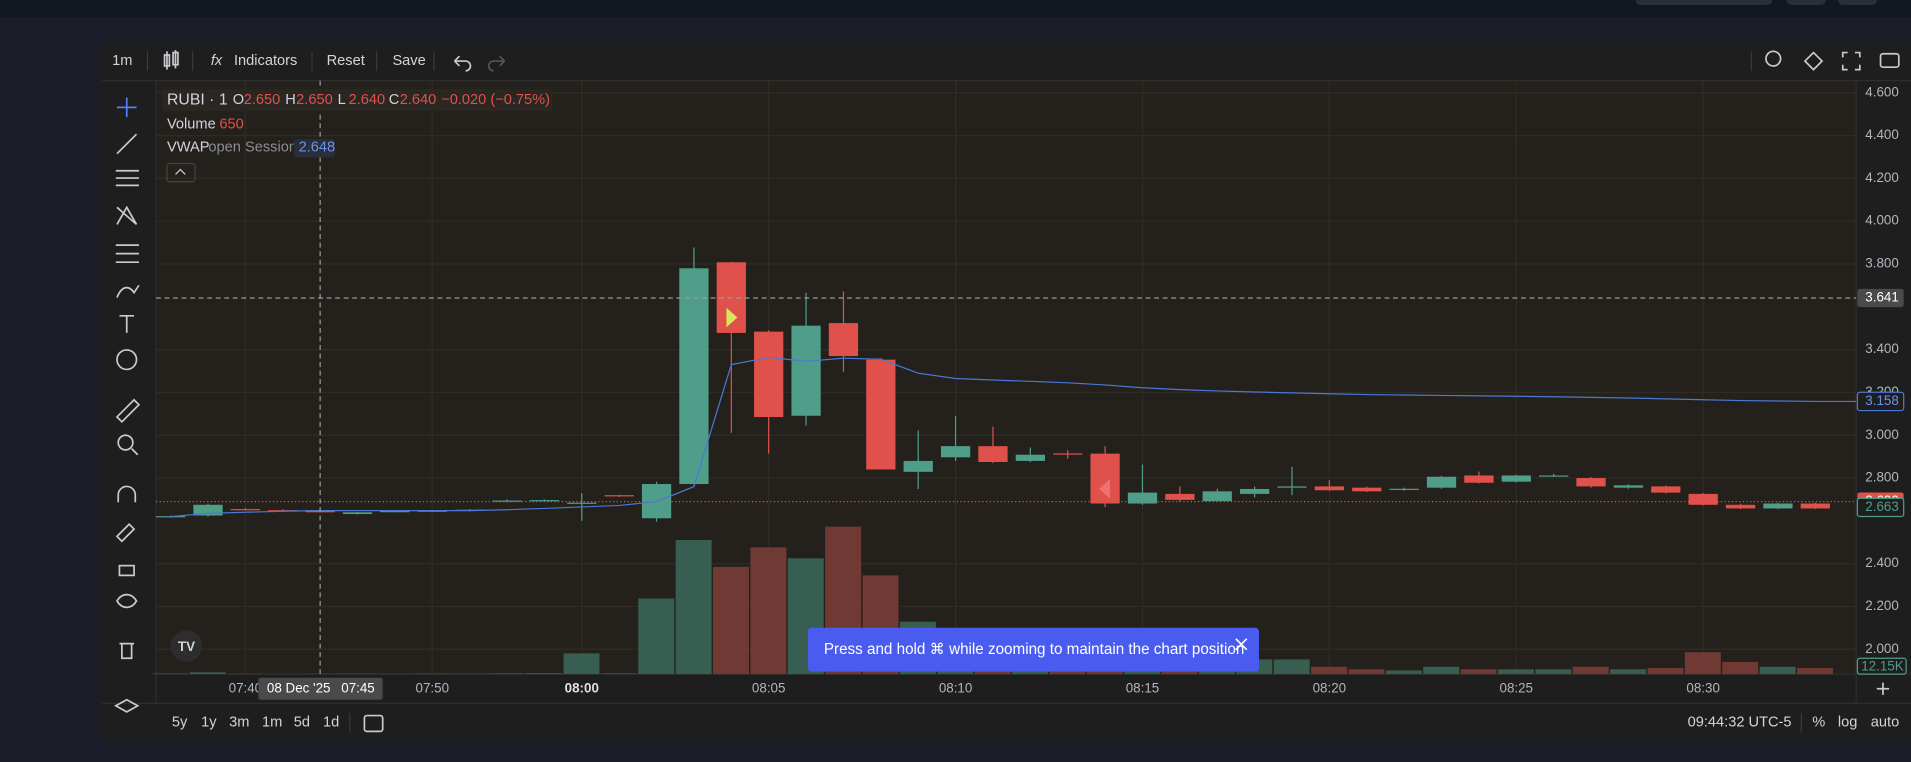 This screenshot has width=1911, height=762. Describe the element at coordinates (462, 63) in the screenshot. I see `undo` at that location.